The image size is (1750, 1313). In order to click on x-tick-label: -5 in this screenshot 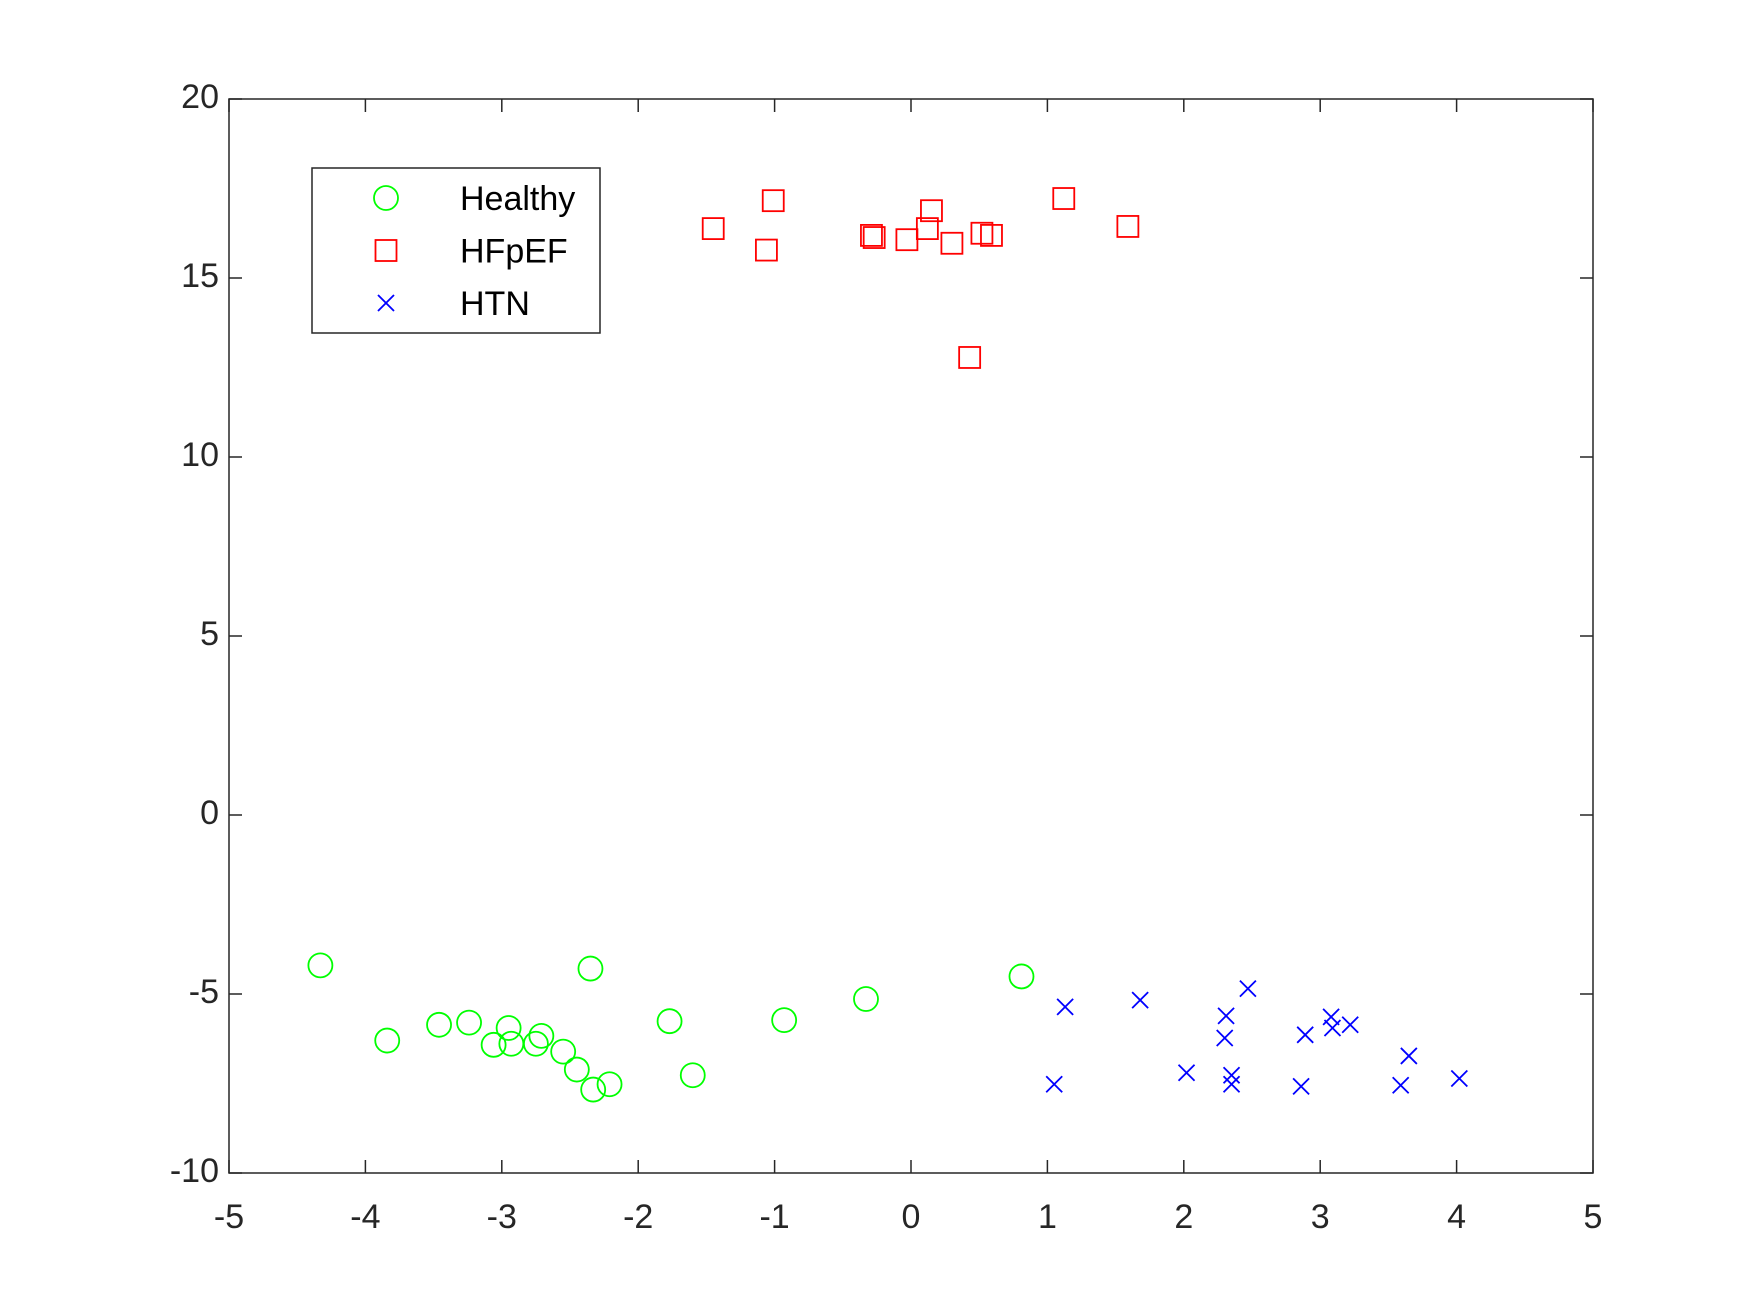, I will do `click(229, 1217)`.